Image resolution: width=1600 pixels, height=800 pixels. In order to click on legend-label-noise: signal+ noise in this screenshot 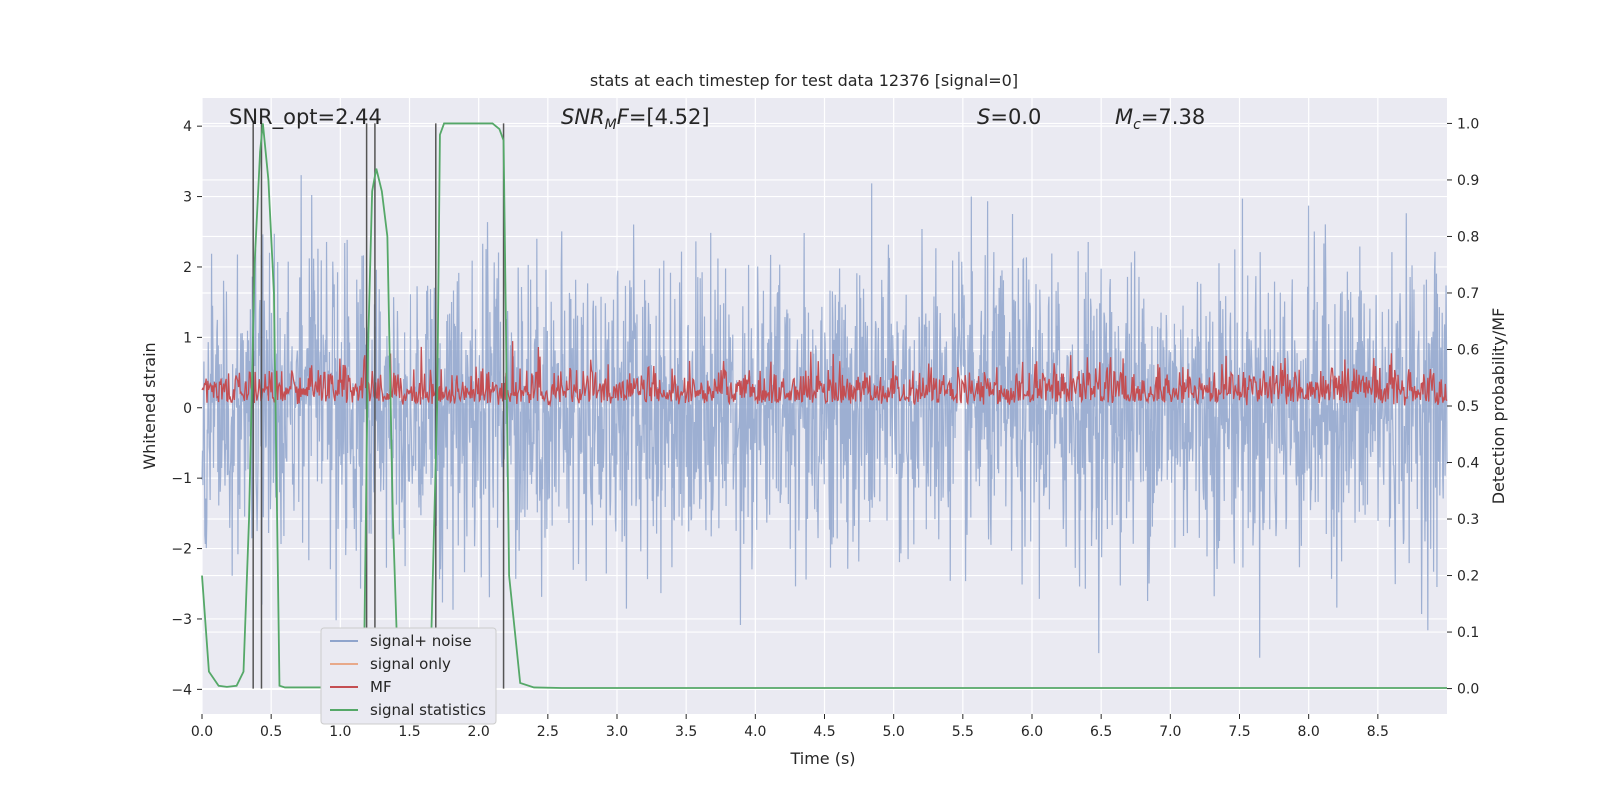, I will do `click(421, 641)`.